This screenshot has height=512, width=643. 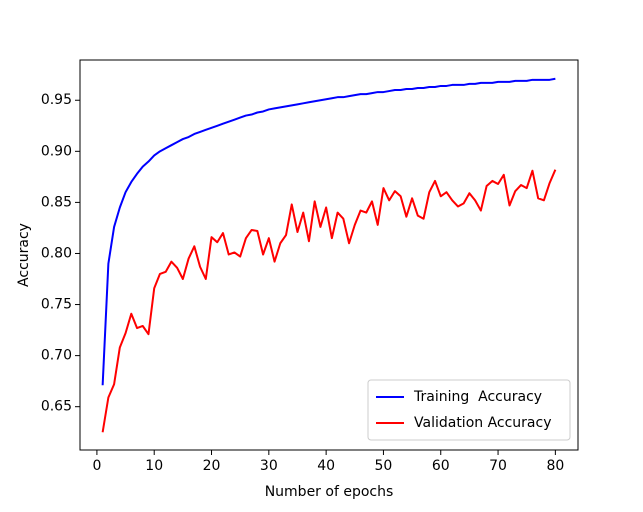 I want to click on x-tick-label: 60, so click(x=441, y=466).